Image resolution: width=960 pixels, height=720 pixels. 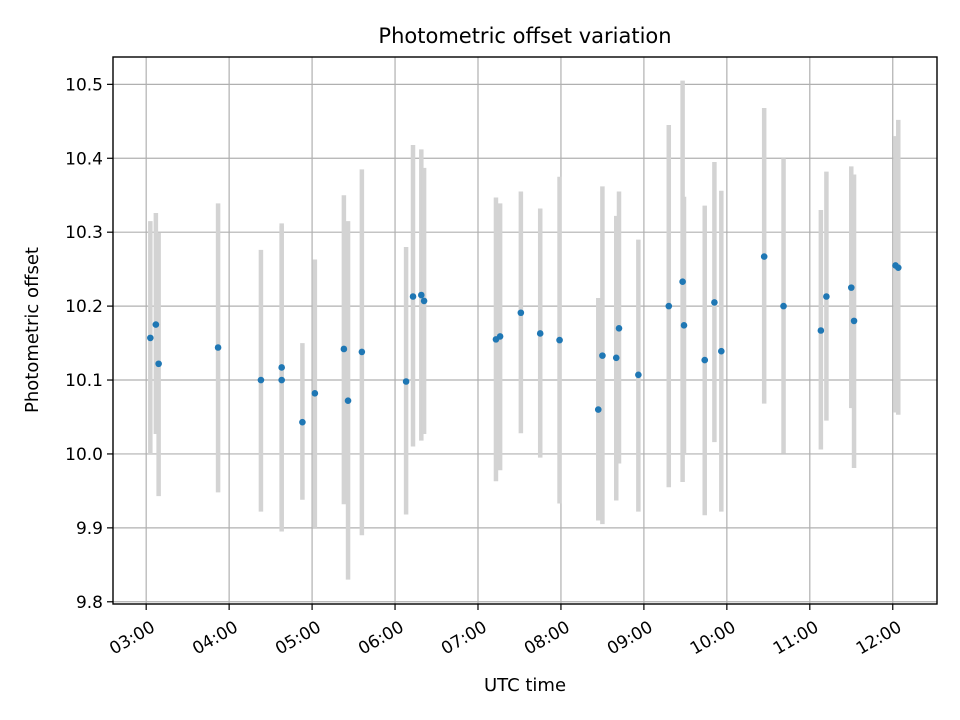 What do you see at coordinates (32, 330) in the screenshot?
I see `y-axis-title: Photometric offset` at bounding box center [32, 330].